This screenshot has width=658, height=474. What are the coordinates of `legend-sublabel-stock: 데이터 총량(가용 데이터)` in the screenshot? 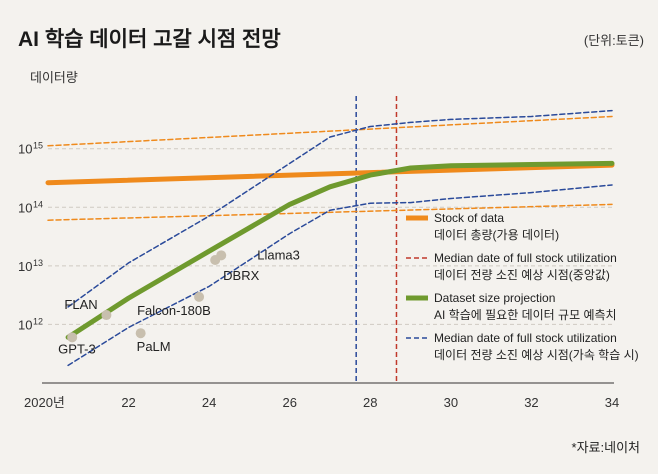 It's located at (496, 235).